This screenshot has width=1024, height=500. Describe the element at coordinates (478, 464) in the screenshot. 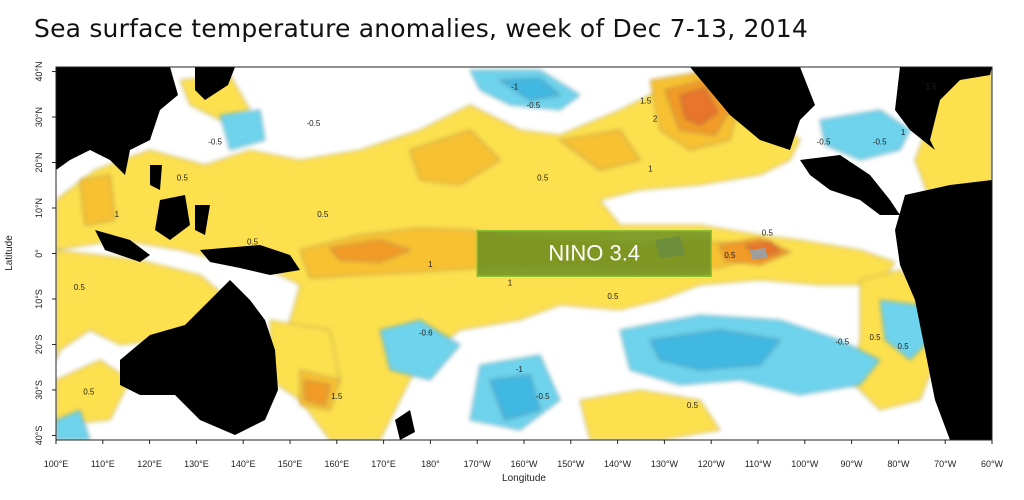

I see `x-tick-label: 170°W` at that location.